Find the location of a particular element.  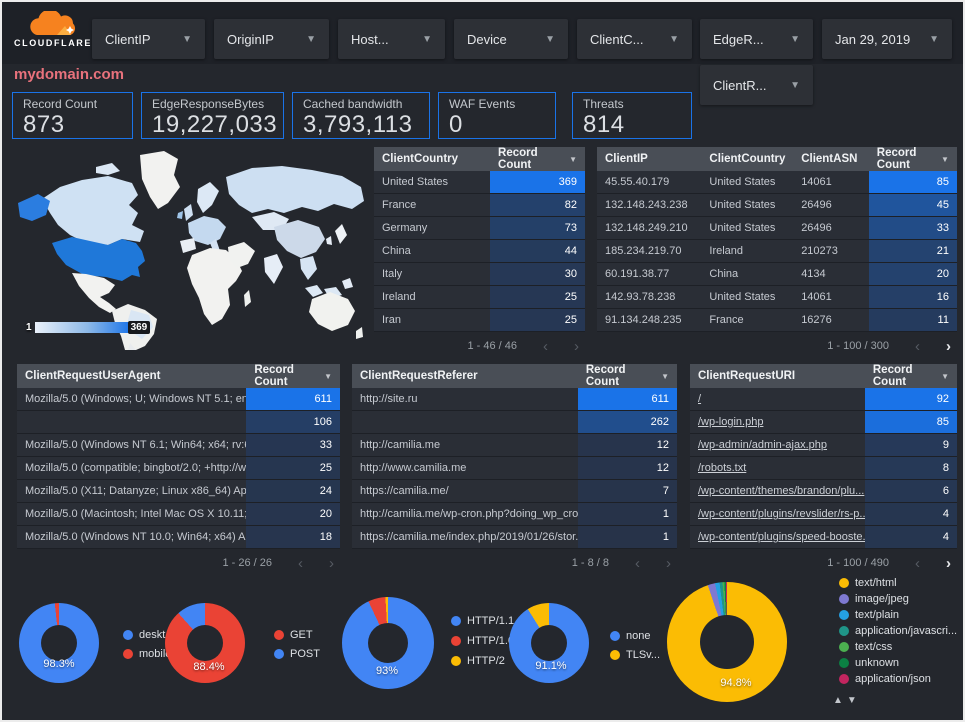

uri-link: / is located at coordinates (700, 399).